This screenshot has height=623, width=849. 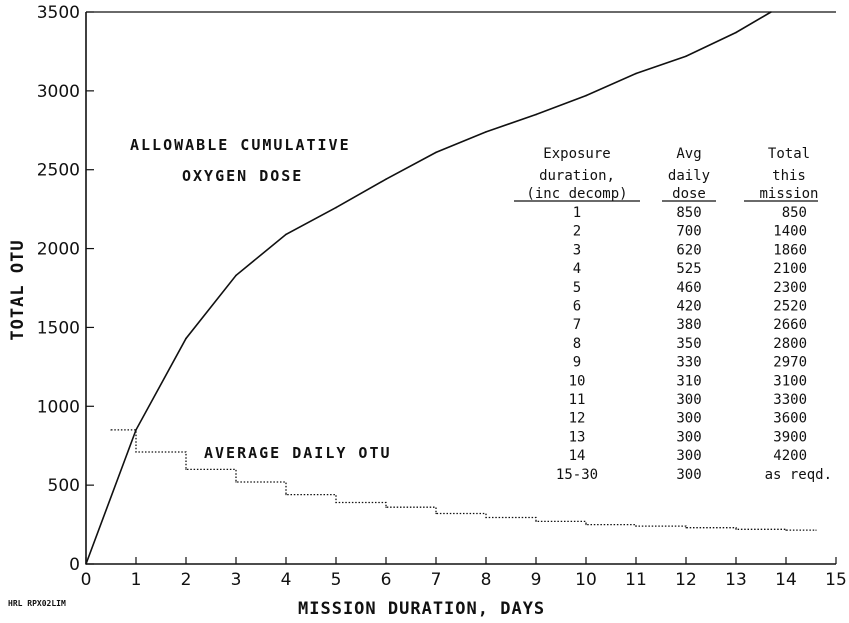 I want to click on table-cell: 420, so click(x=688, y=307).